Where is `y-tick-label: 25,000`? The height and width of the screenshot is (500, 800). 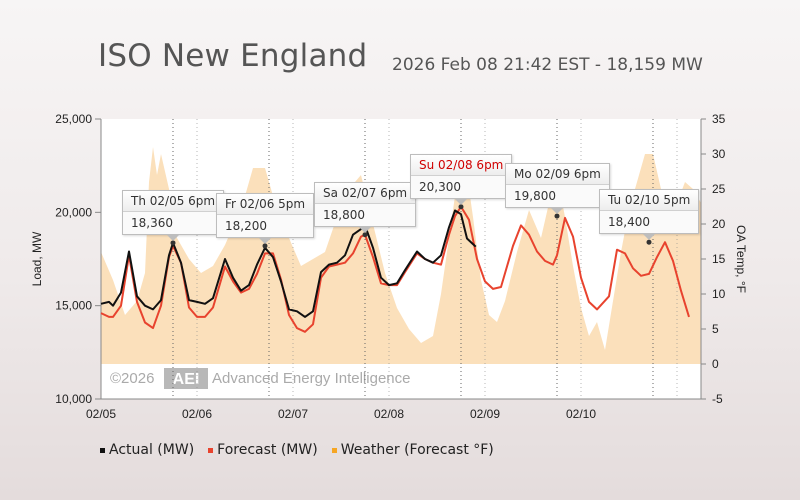
y-tick-label: 25,000 is located at coordinates (73, 119).